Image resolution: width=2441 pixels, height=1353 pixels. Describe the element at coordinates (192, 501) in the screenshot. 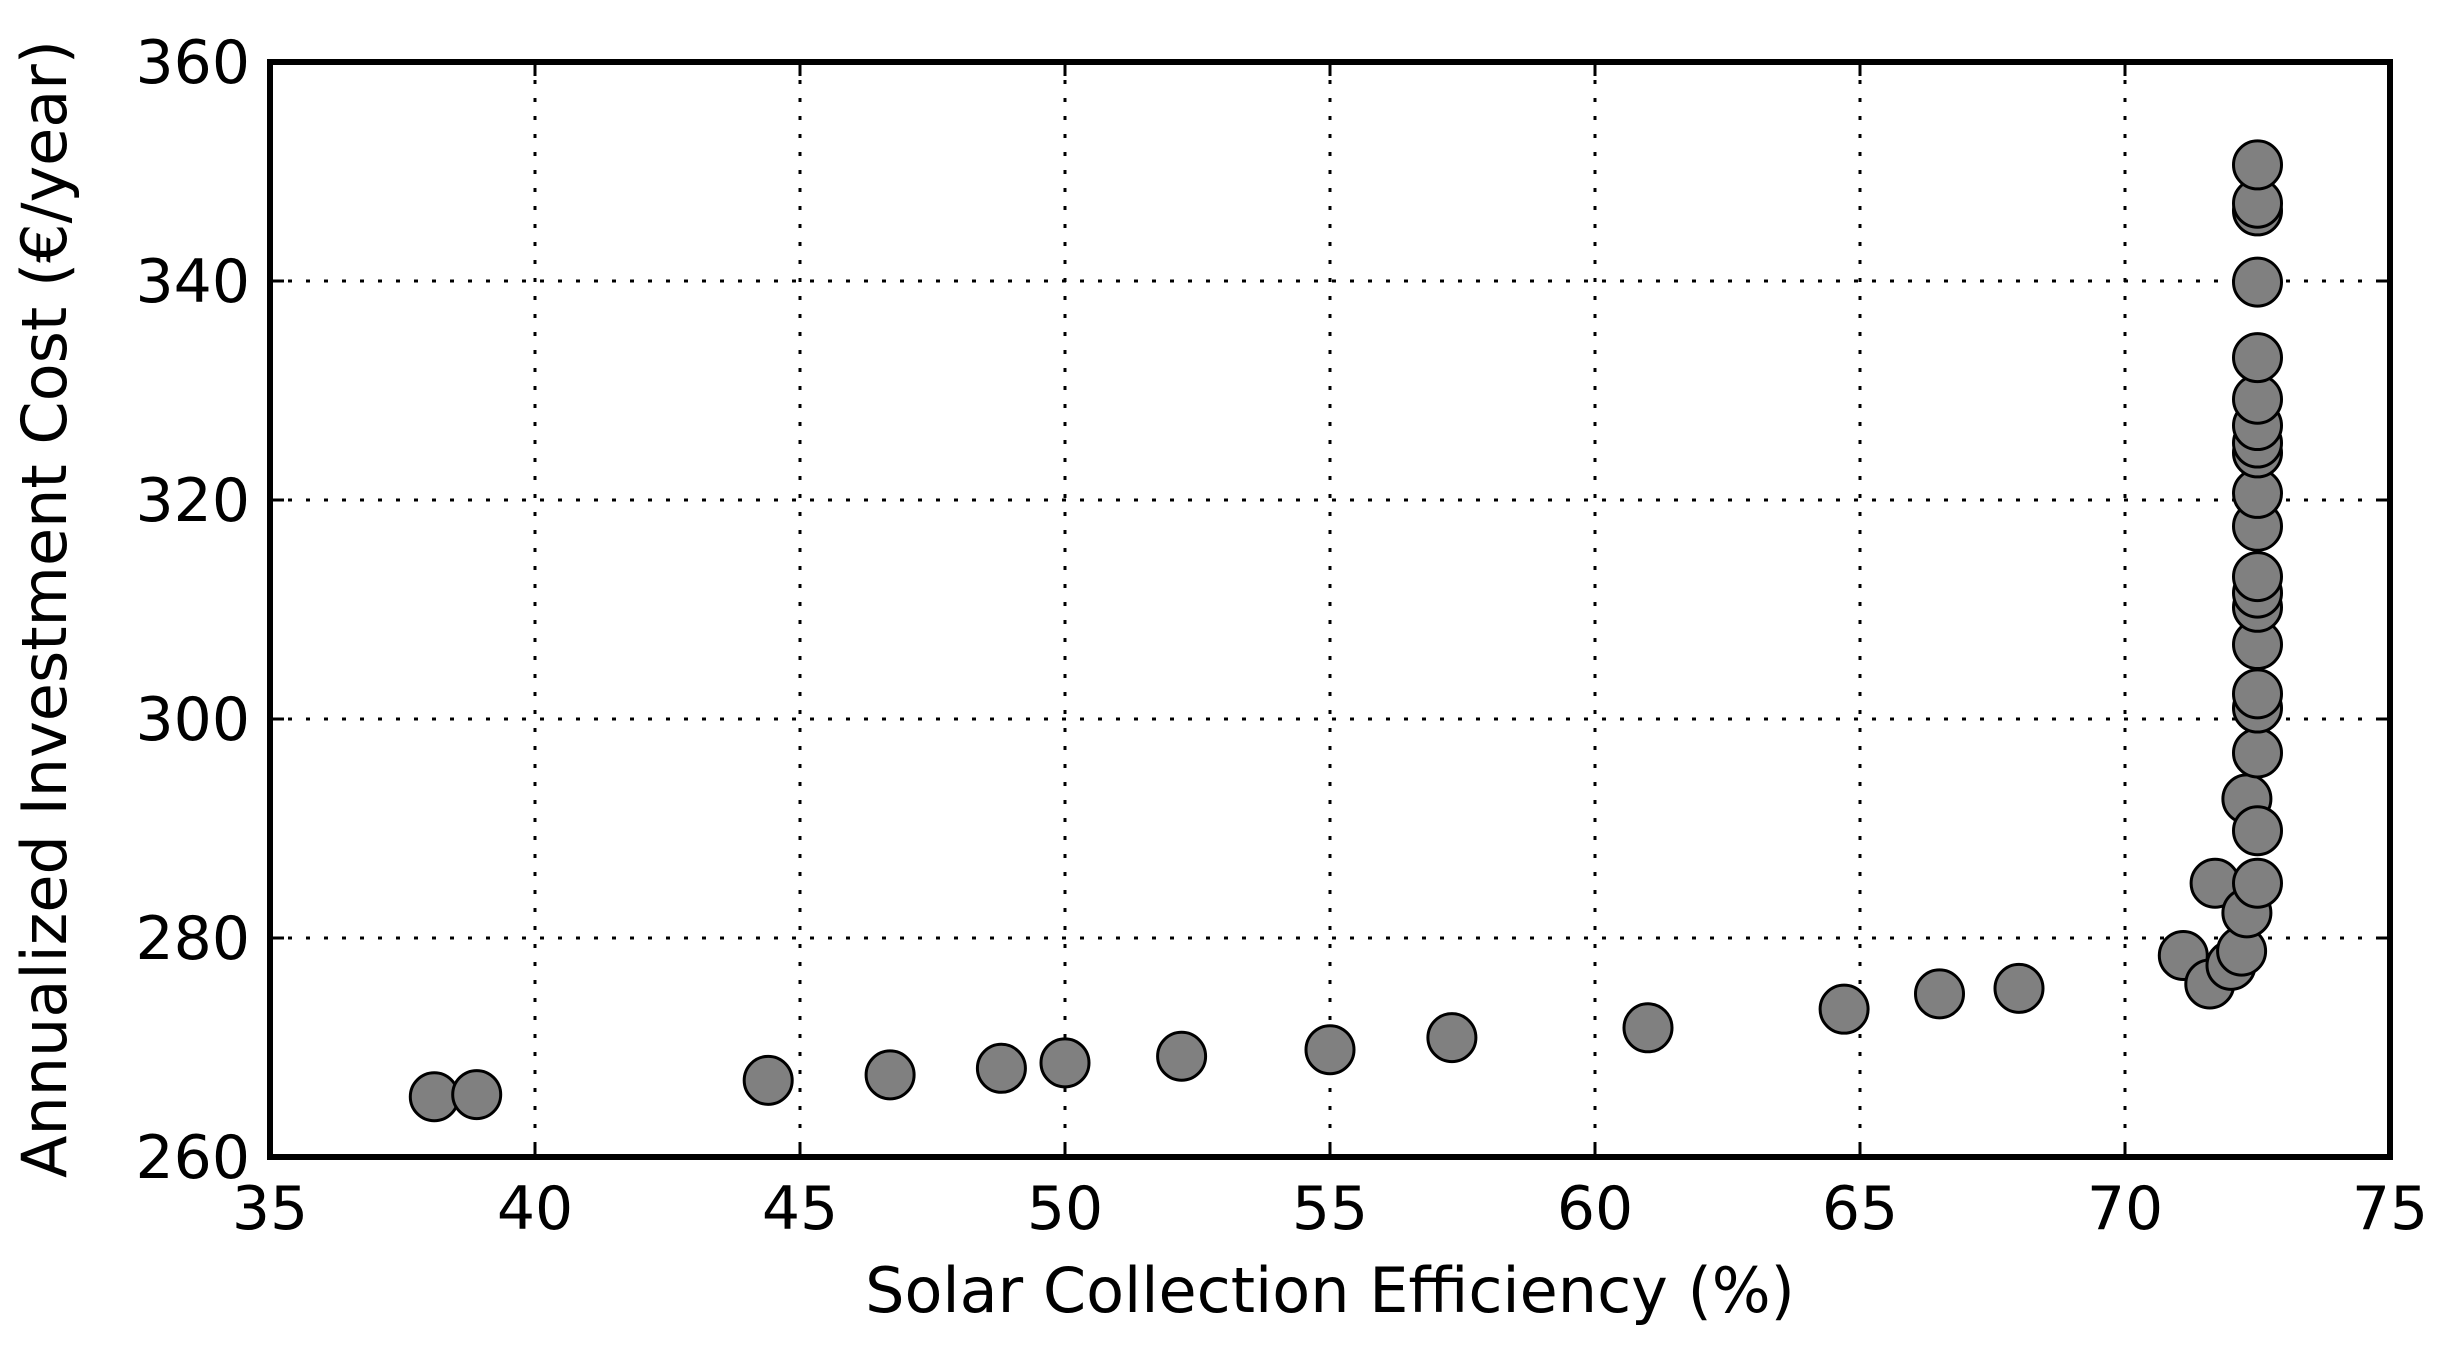

I see `y-tick-label: 320` at that location.